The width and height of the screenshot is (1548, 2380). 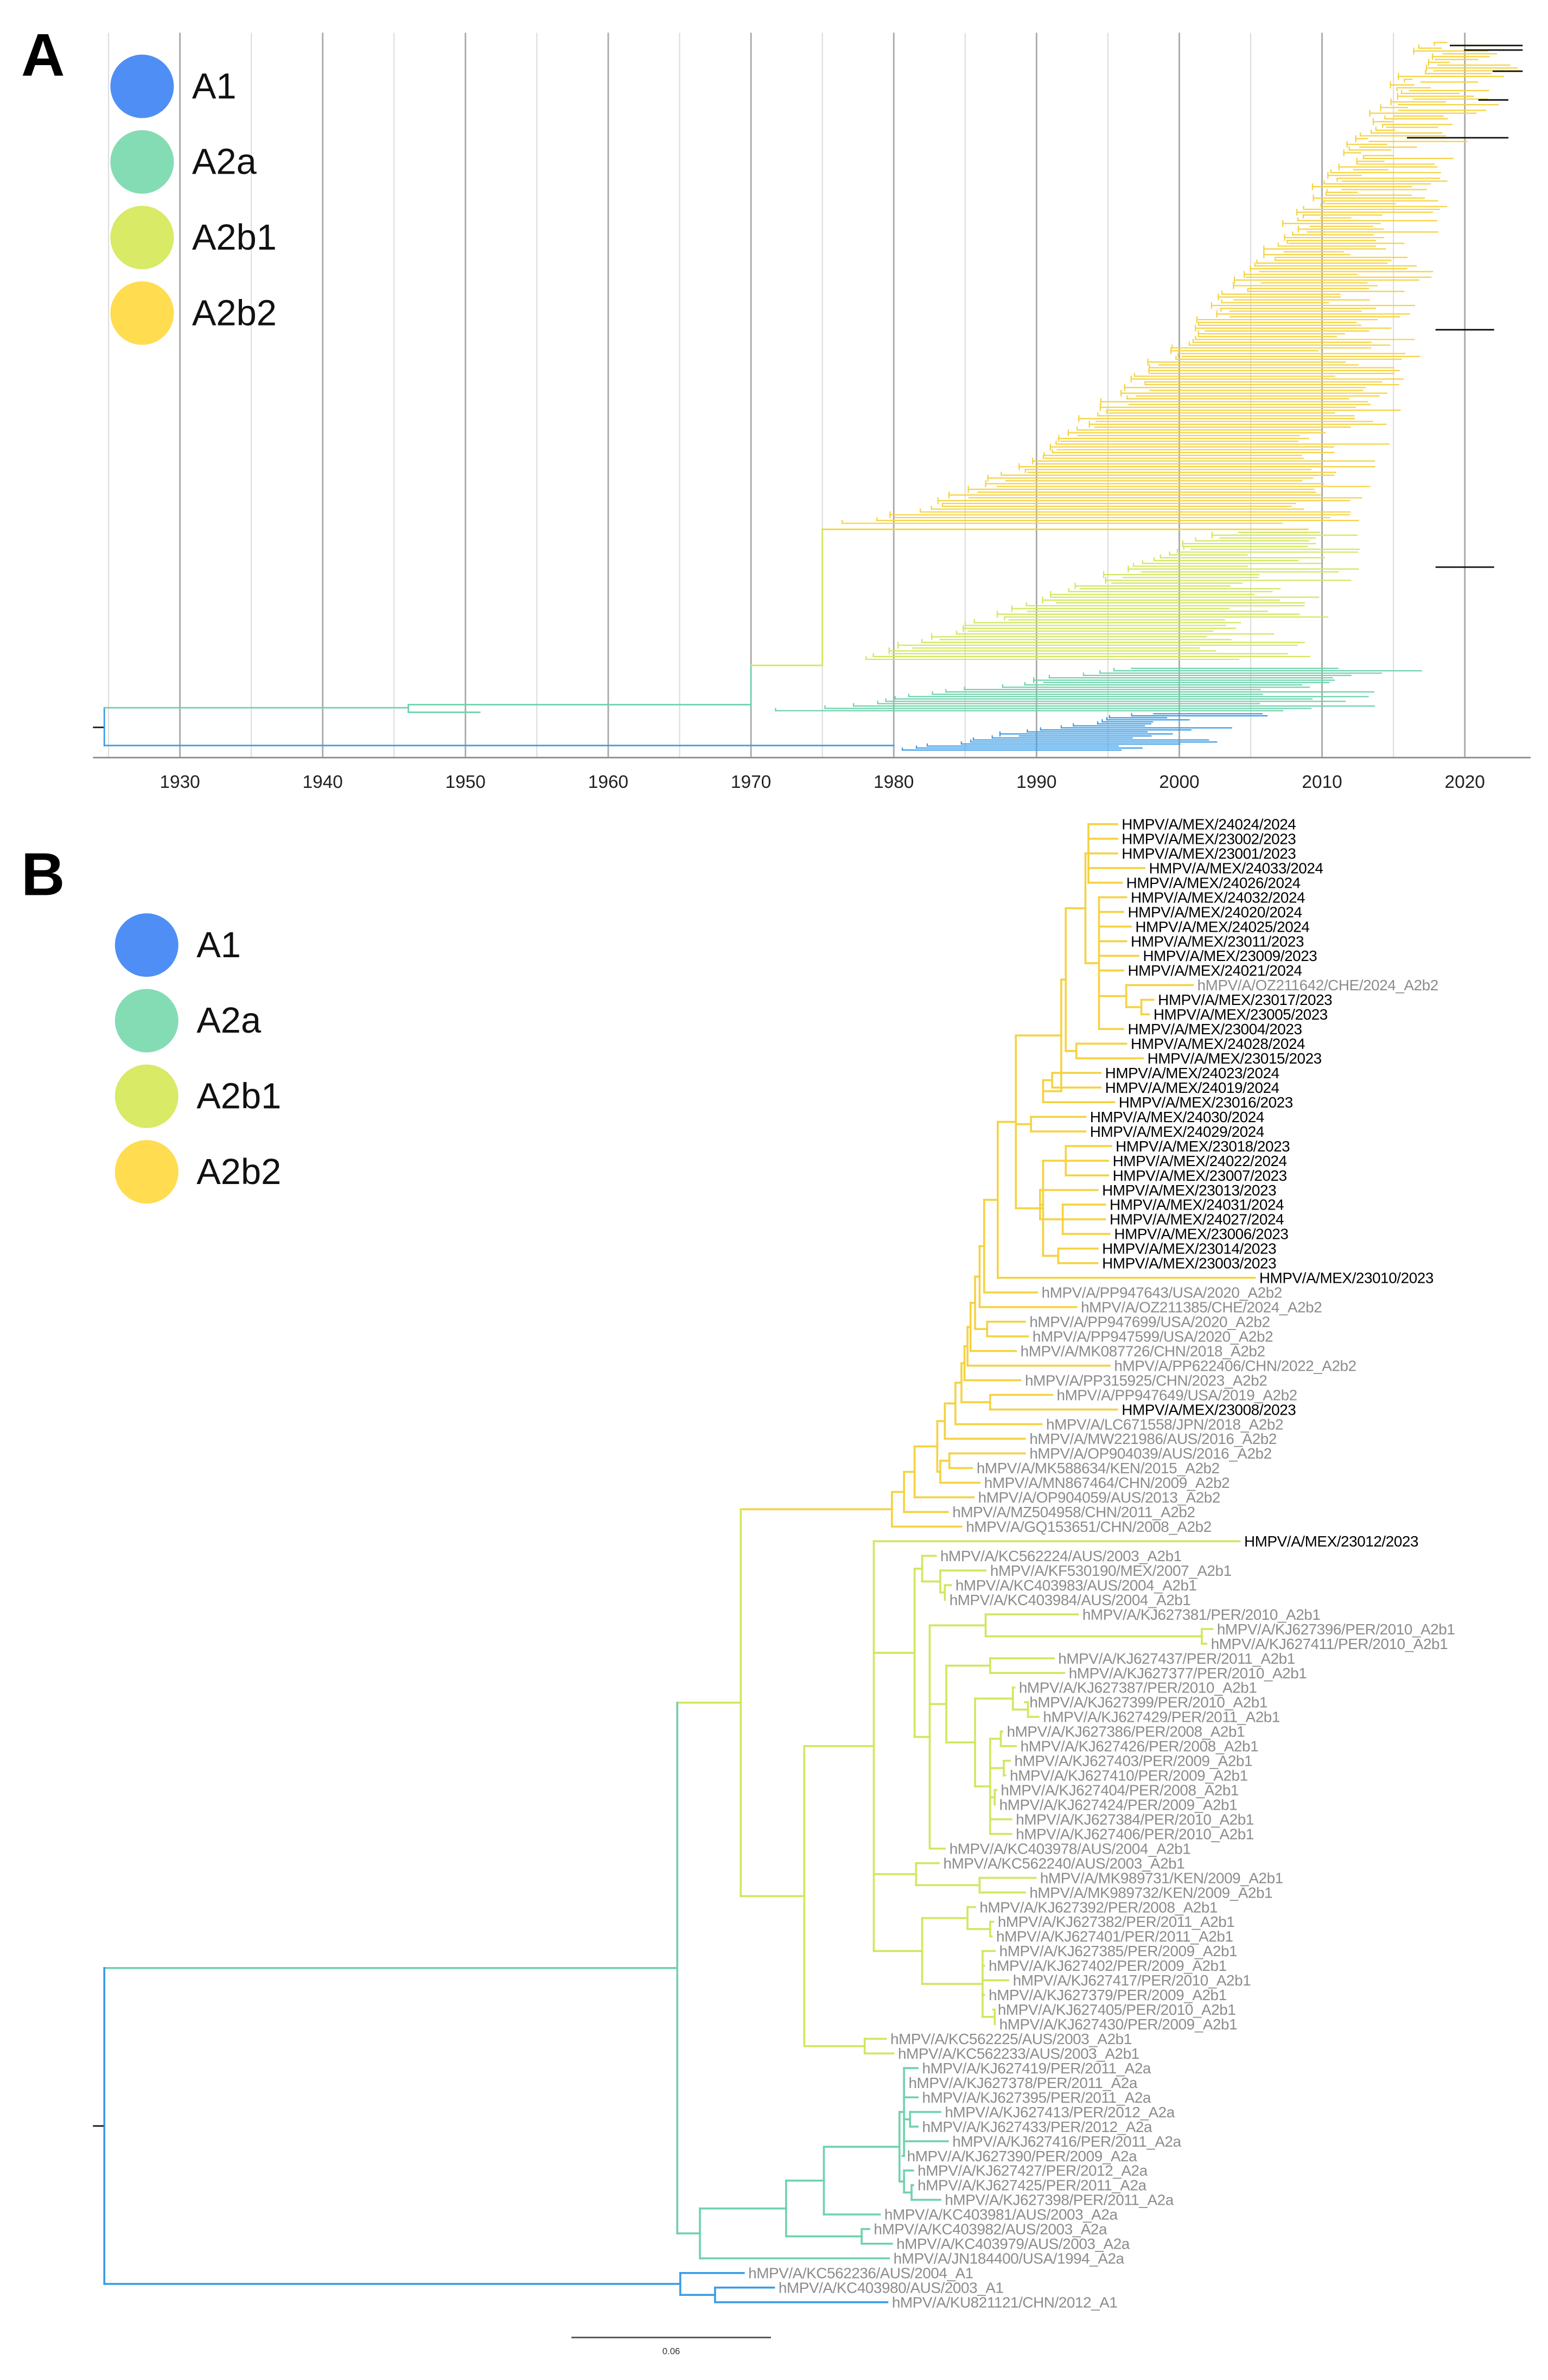 I want to click on query-sequence-label: HMPV/A/MEX/23007/2023, so click(x=1200, y=1175).